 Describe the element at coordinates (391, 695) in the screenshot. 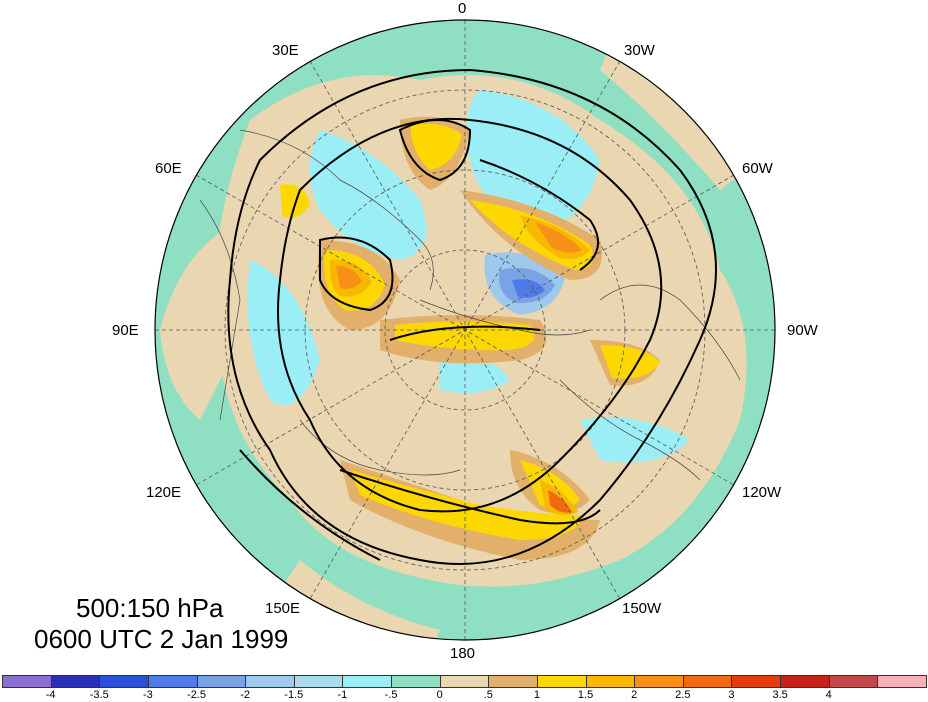

I see `colorbar-tick-label: -.5` at that location.